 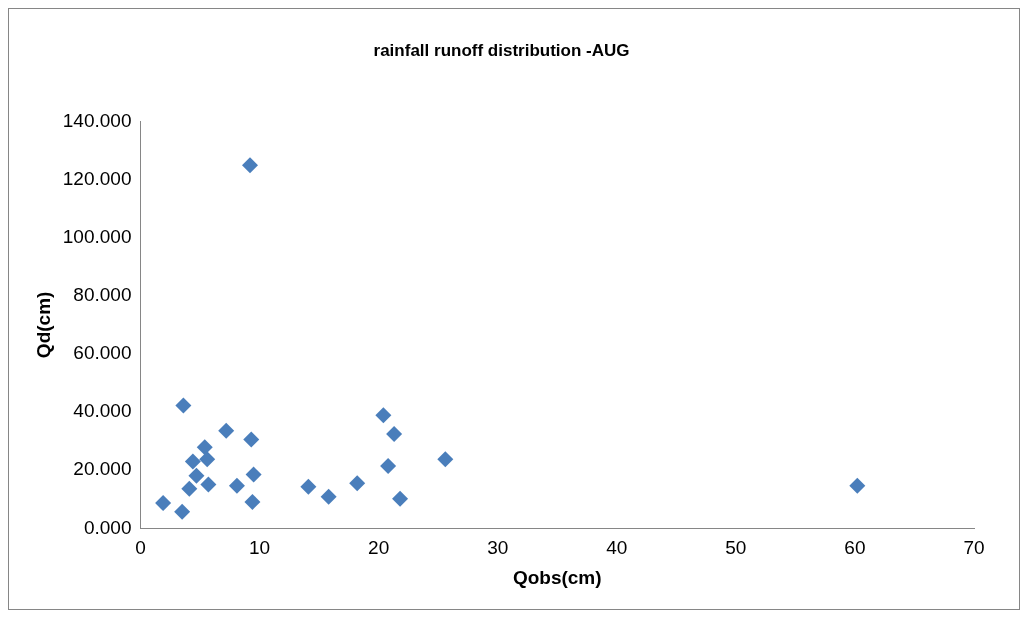 What do you see at coordinates (102, 353) in the screenshot?
I see `y-tick-label: 60.000` at bounding box center [102, 353].